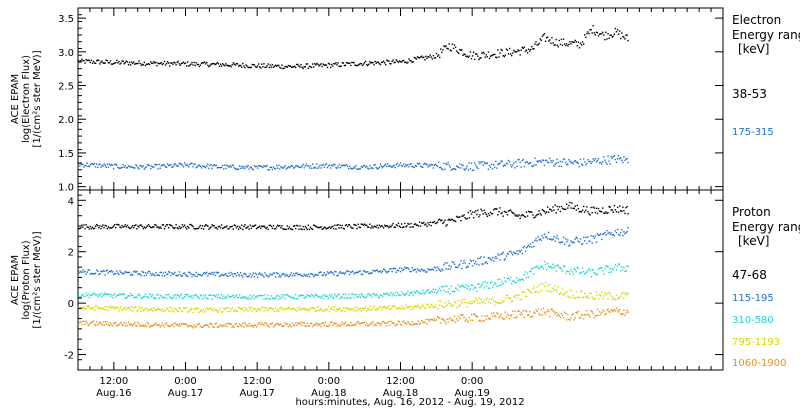 The height and width of the screenshot is (410, 800). What do you see at coordinates (400, 381) in the screenshot?
I see `x-tick-label-time: 12:00` at bounding box center [400, 381].